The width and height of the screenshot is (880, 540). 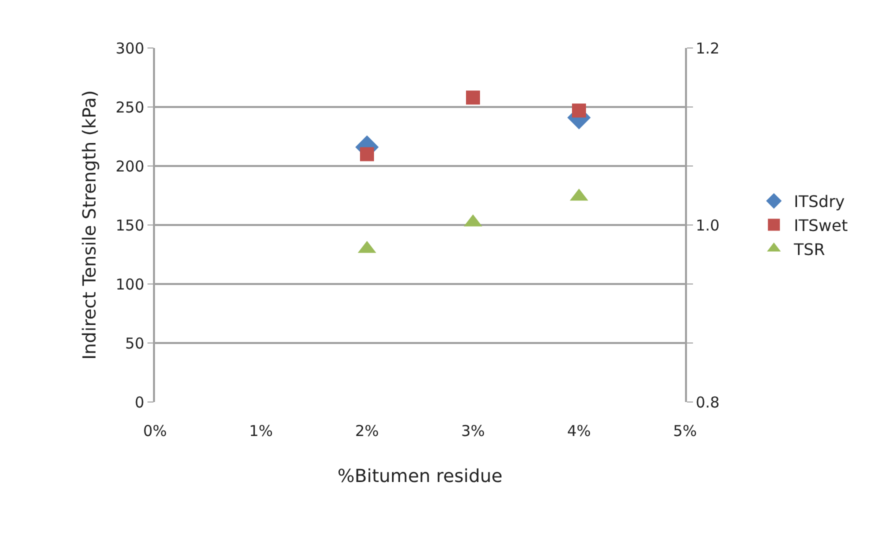 What do you see at coordinates (367, 431) in the screenshot?
I see `x-tick-label: 2%` at bounding box center [367, 431].